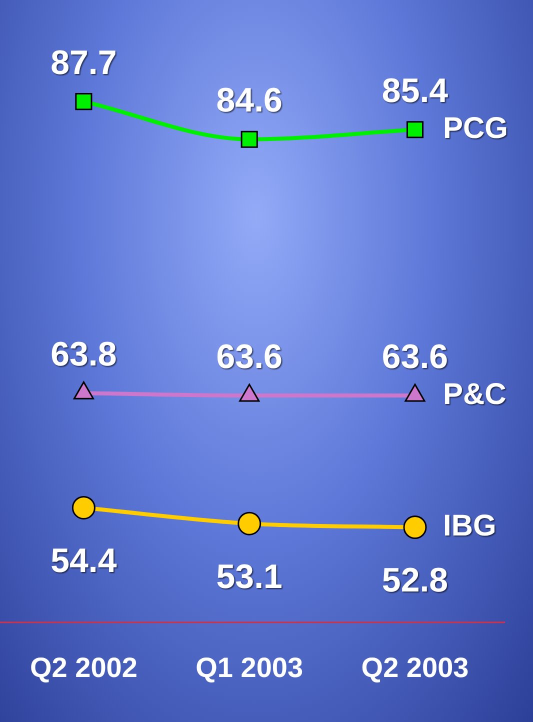 The height and width of the screenshot is (722, 533). What do you see at coordinates (250, 667) in the screenshot?
I see `x-tick-label: Q1 2003` at bounding box center [250, 667].